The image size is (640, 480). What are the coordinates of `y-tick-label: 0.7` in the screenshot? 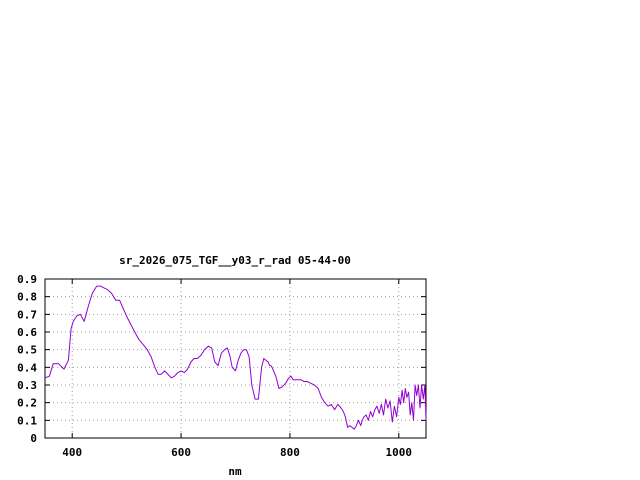 It's located at (27, 314).